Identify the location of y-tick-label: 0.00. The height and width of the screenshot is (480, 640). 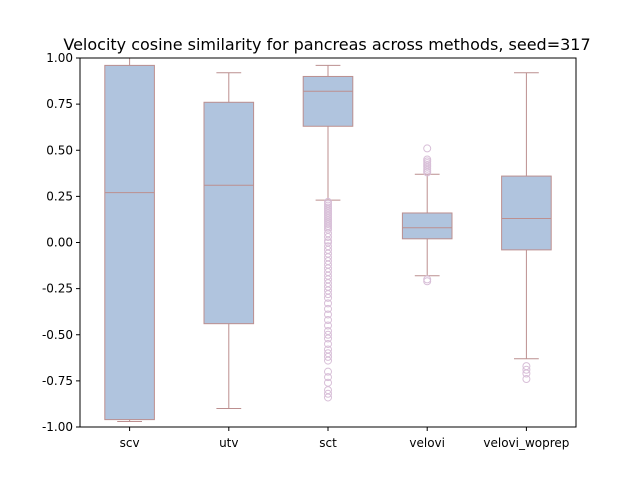
(59, 243).